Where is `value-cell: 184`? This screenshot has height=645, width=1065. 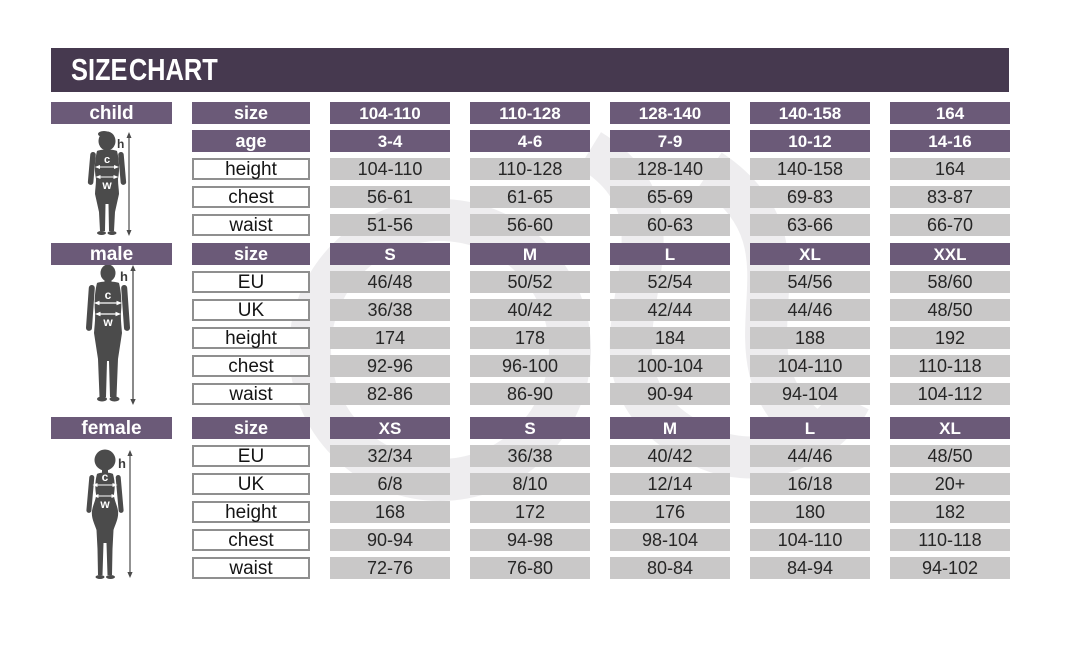 value-cell: 184 is located at coordinates (670, 338).